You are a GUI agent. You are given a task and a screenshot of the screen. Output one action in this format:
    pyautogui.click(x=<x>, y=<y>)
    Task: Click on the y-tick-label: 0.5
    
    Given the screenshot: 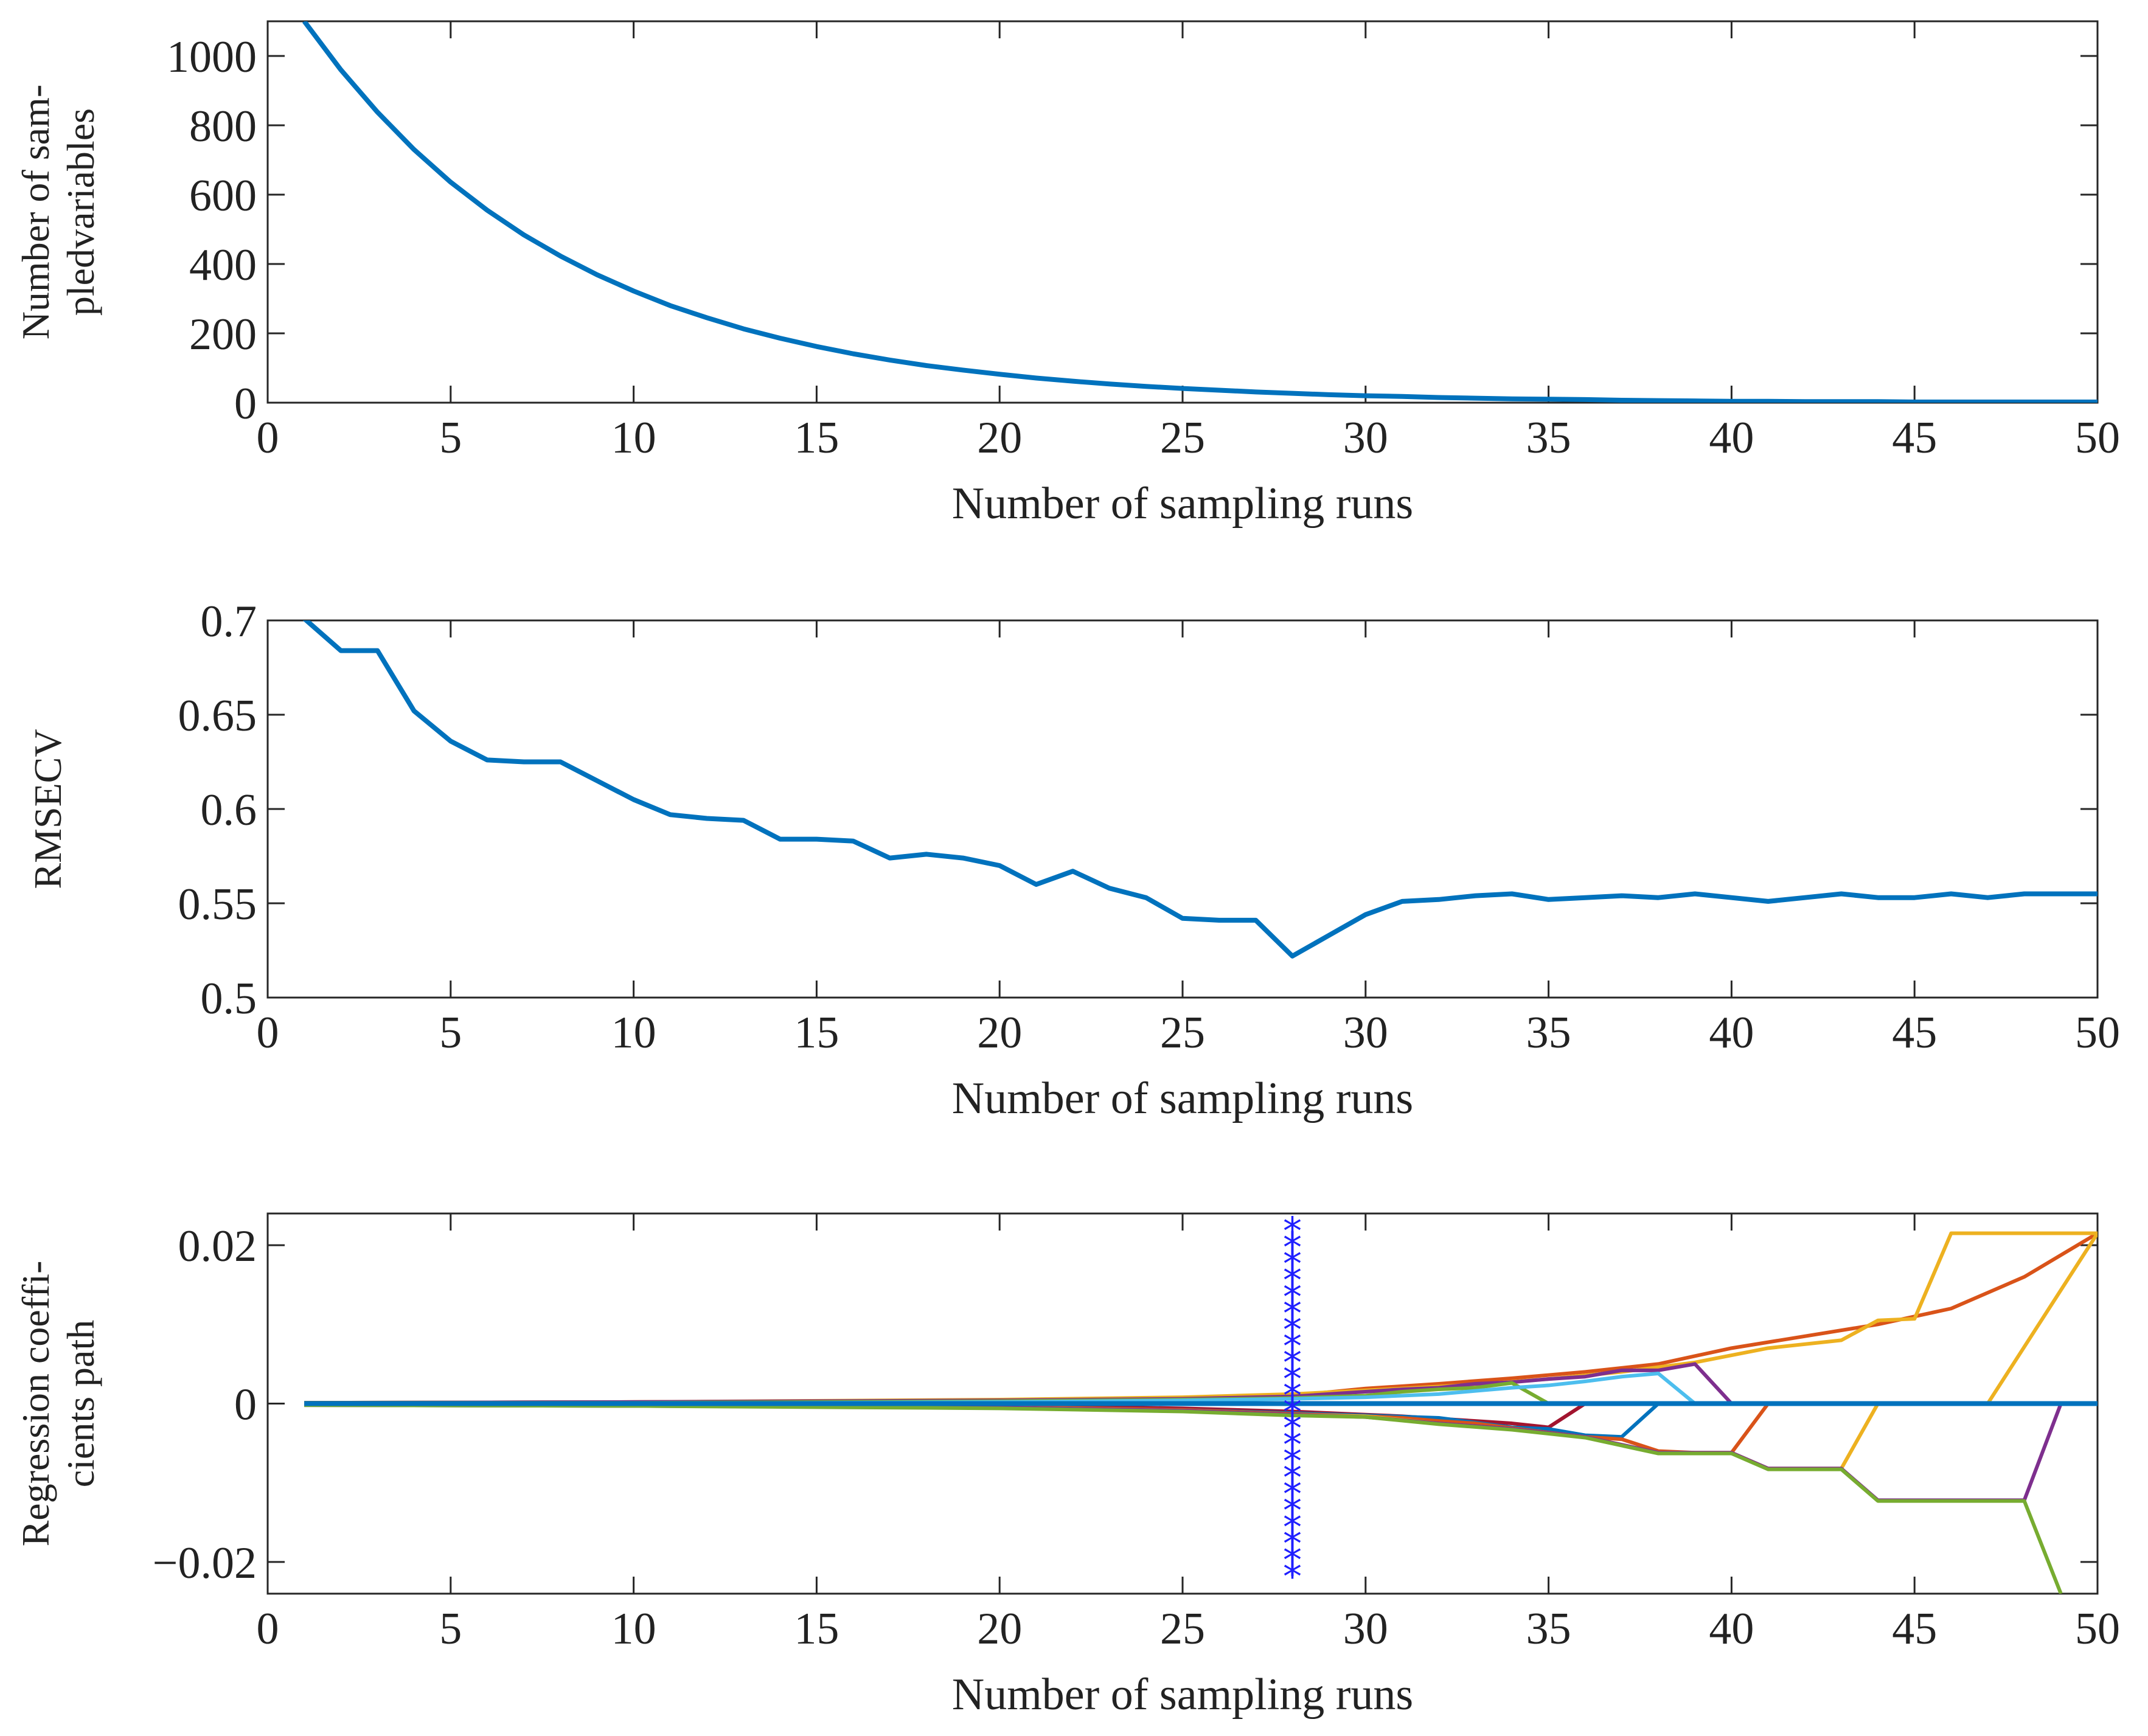 What is the action you would take?
    pyautogui.click(x=229, y=999)
    